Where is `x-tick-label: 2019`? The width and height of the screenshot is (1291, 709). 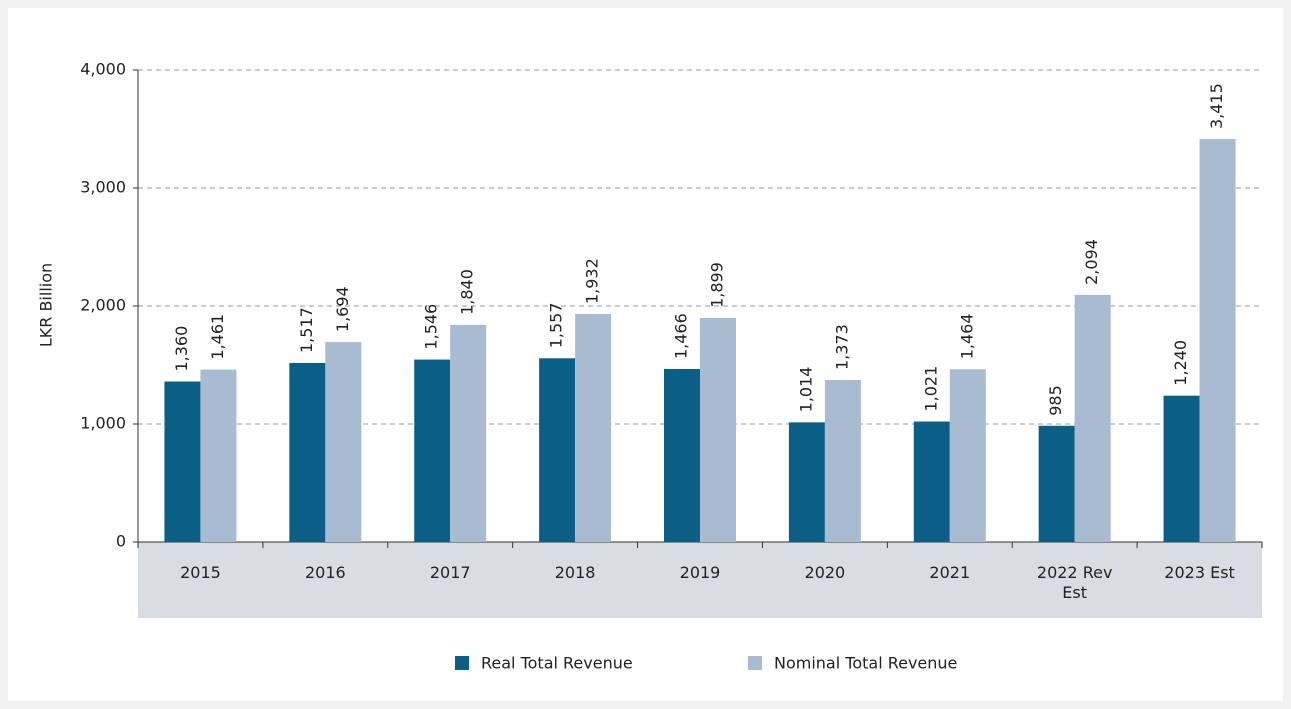 x-tick-label: 2019 is located at coordinates (700, 572).